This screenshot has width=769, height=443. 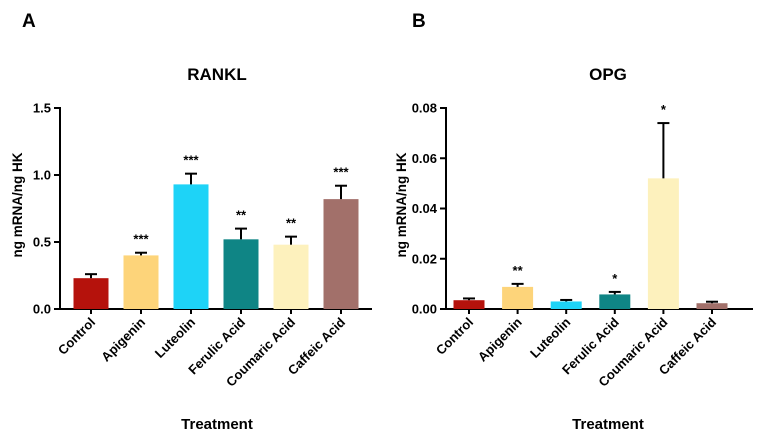 I want to click on significance-label-a-5: ***, so click(x=341, y=172).